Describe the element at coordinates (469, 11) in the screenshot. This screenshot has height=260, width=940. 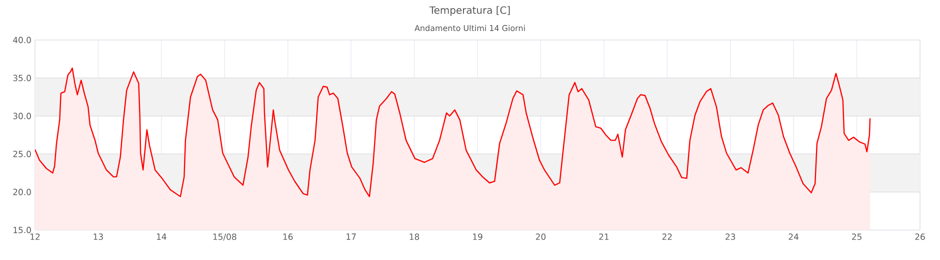
I see `chart-title: Temperatura [C]` at that location.